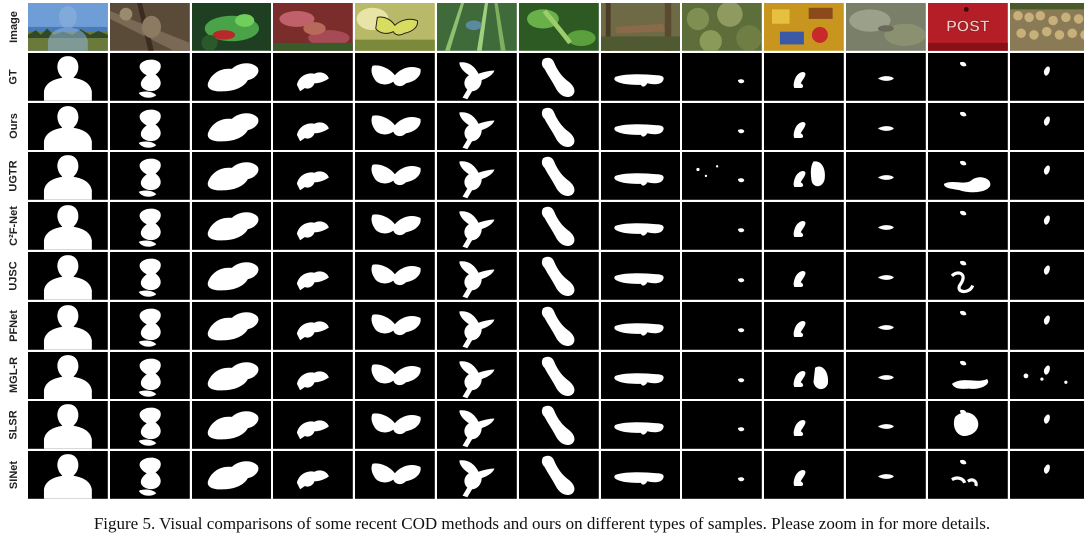  I want to click on mask-gt-woodpile, so click(1046, 76).